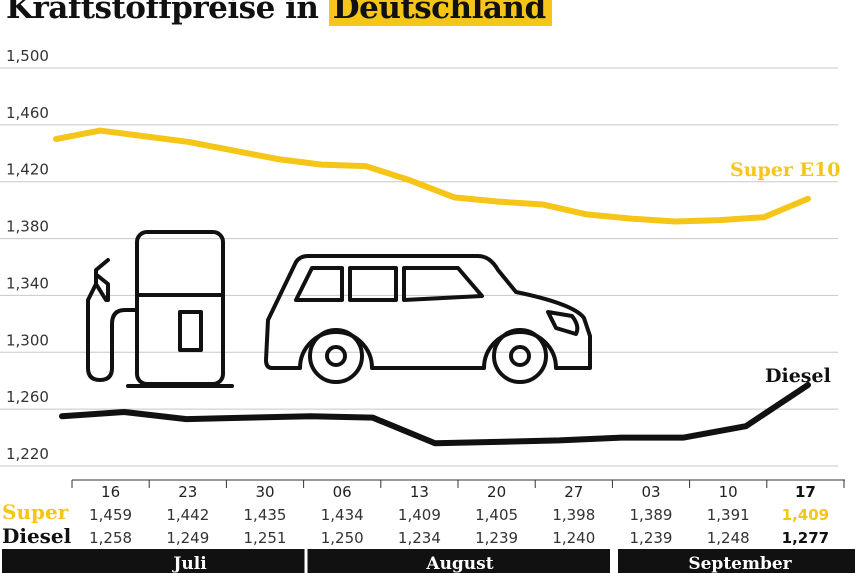 Image resolution: width=855 pixels, height=573 pixels. I want to click on data-label: 1,442, so click(187, 515).